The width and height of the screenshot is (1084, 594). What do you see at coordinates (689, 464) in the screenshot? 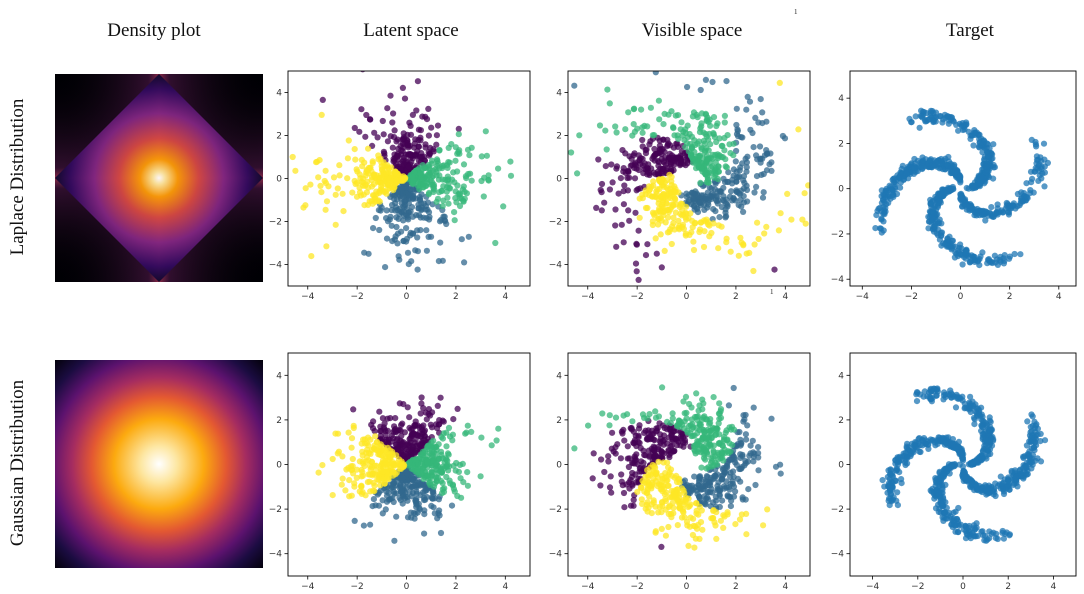
I see `axes-frame` at bounding box center [689, 464].